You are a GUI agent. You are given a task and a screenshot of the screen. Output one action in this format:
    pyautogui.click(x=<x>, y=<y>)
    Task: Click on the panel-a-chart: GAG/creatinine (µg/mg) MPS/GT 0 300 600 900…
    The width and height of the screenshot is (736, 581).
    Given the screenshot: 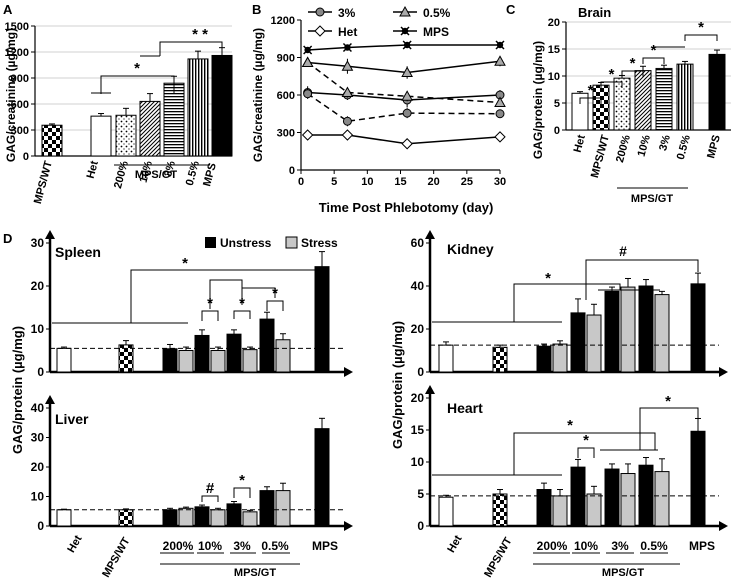 What is the action you would take?
    pyautogui.click(x=118, y=113)
    